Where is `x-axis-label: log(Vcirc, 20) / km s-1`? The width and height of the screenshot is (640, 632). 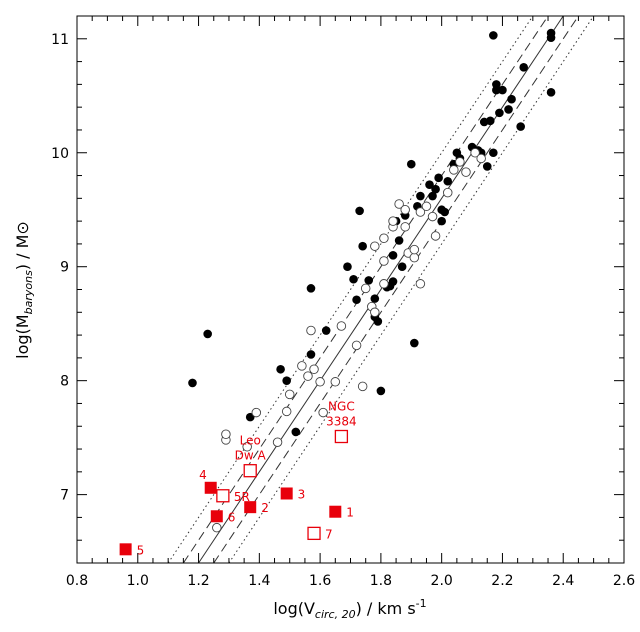
x-axis-label: log(Vcirc, 20) / km s-1 is located at coordinates (349, 609).